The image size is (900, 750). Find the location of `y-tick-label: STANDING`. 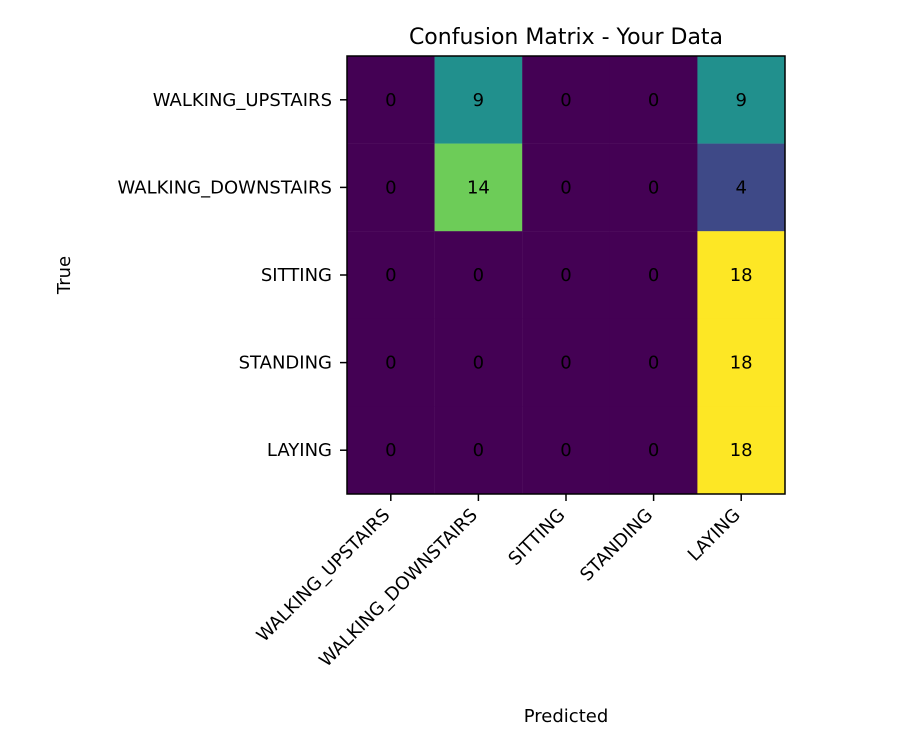

y-tick-label: STANDING is located at coordinates (285, 363).